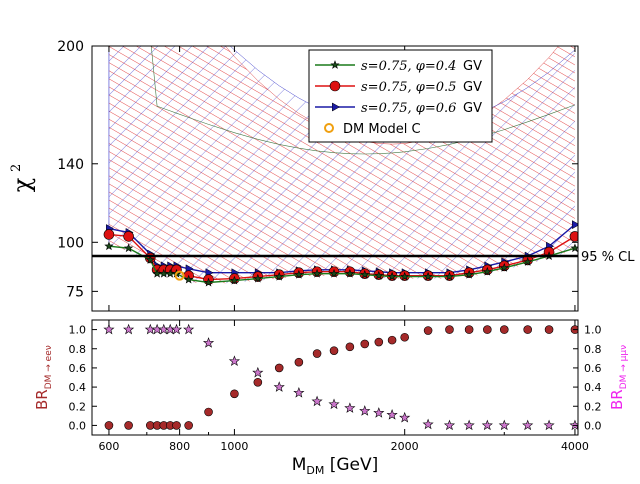 Image resolution: width=640 pixels, height=484 pixels. I want to click on legend-label-1: s=0.75, φ=0.5, so click(408, 87).